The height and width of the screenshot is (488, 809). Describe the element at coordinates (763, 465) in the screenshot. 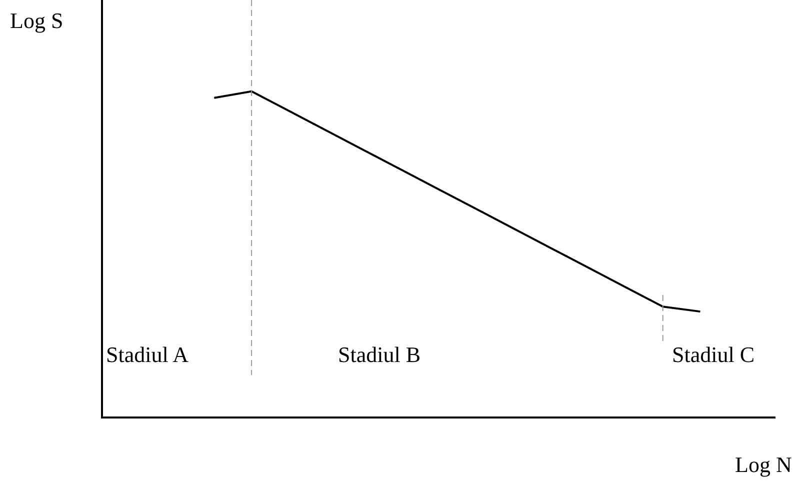

I see `x-axis-title: Log N` at that location.